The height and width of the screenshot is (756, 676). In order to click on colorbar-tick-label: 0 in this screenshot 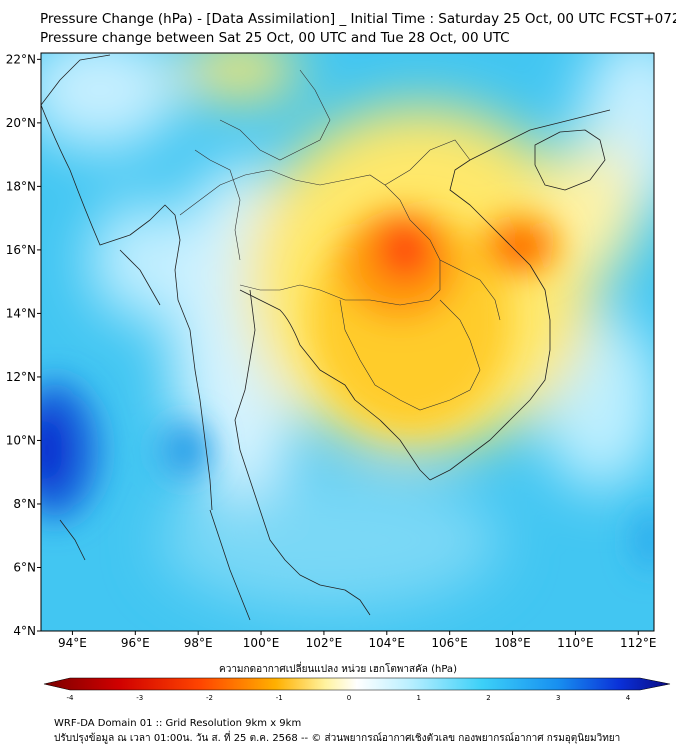, I will do `click(349, 697)`.